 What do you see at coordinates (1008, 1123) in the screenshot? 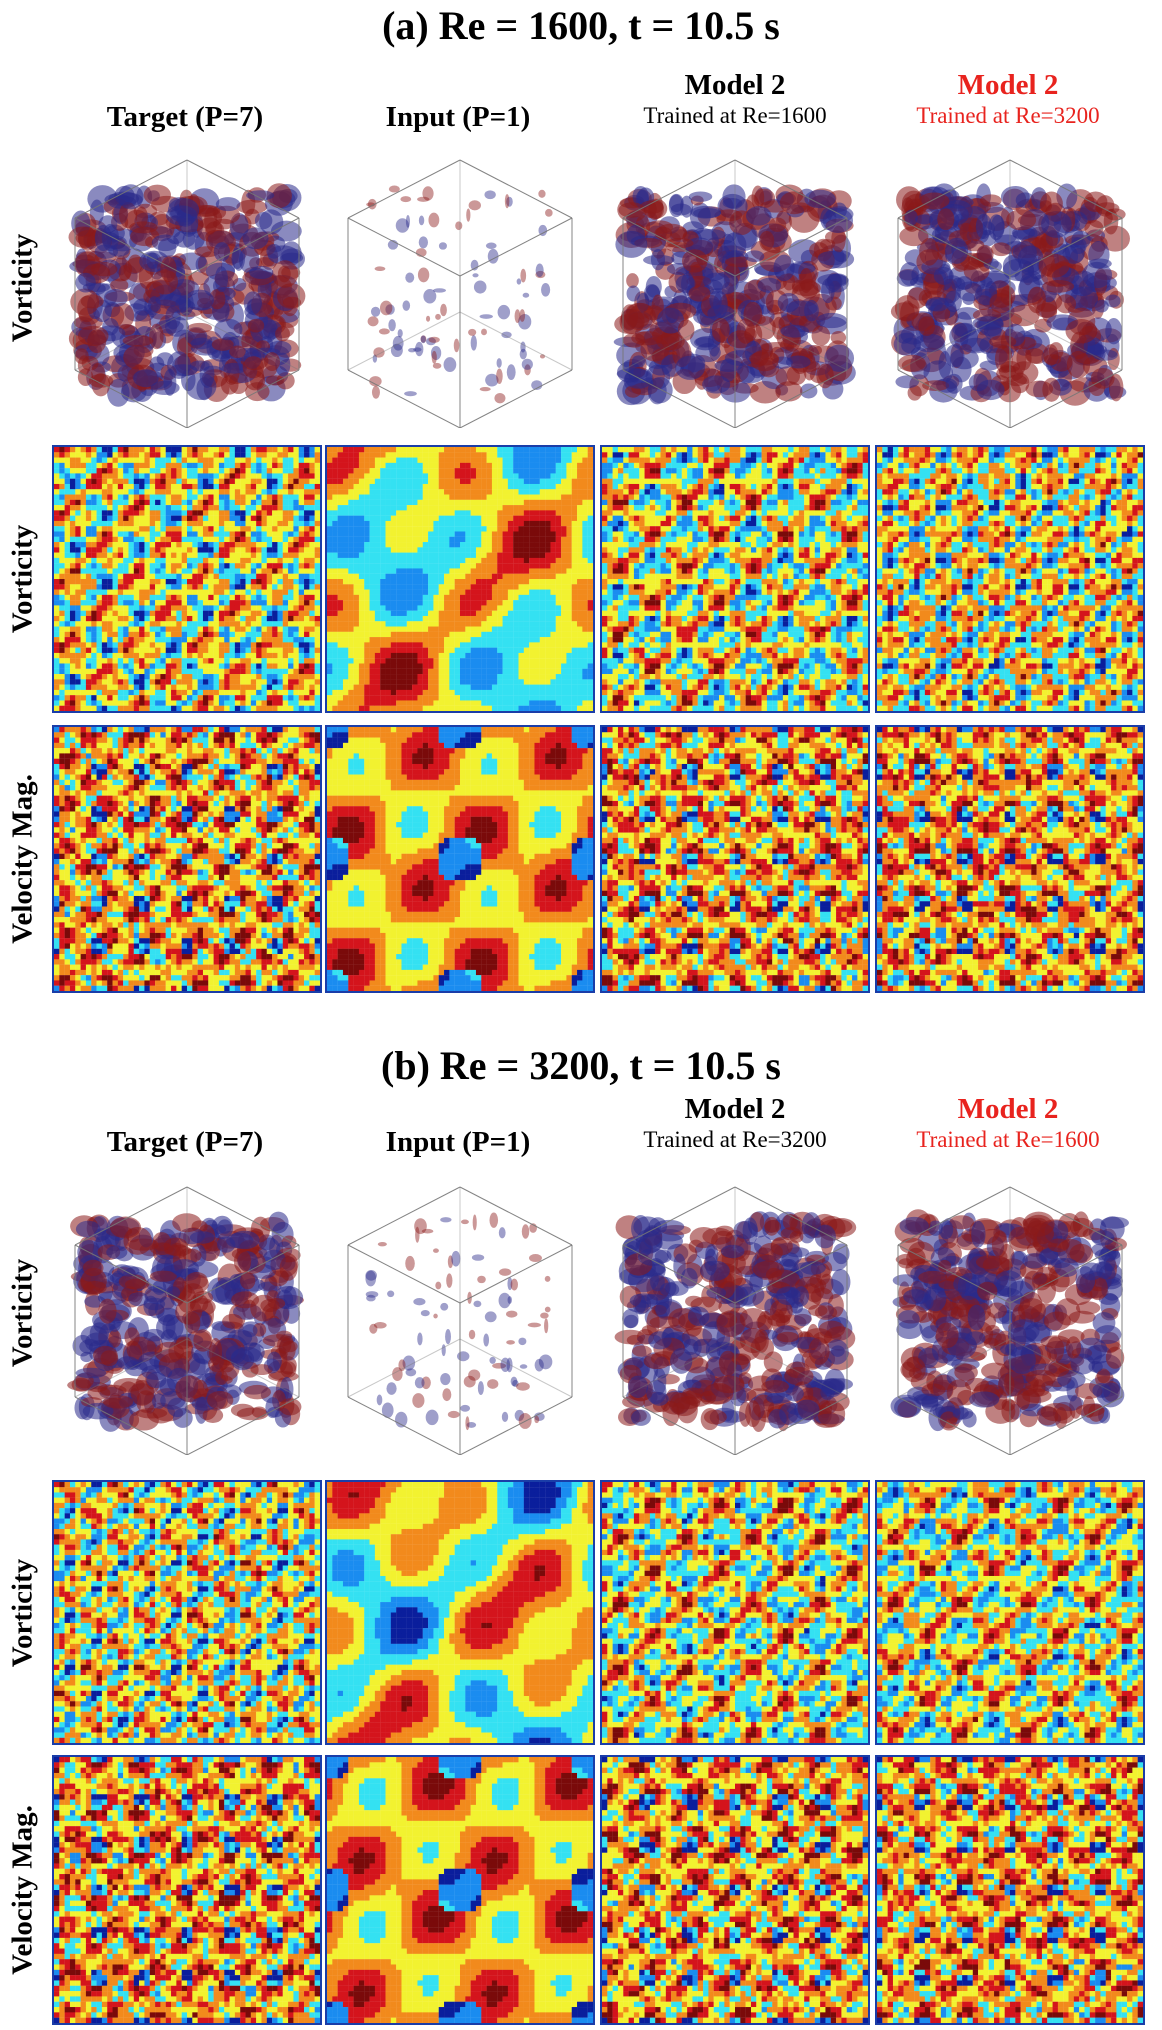
I see `column-header-model-cross: Model 2 Trained at Re=1600` at bounding box center [1008, 1123].